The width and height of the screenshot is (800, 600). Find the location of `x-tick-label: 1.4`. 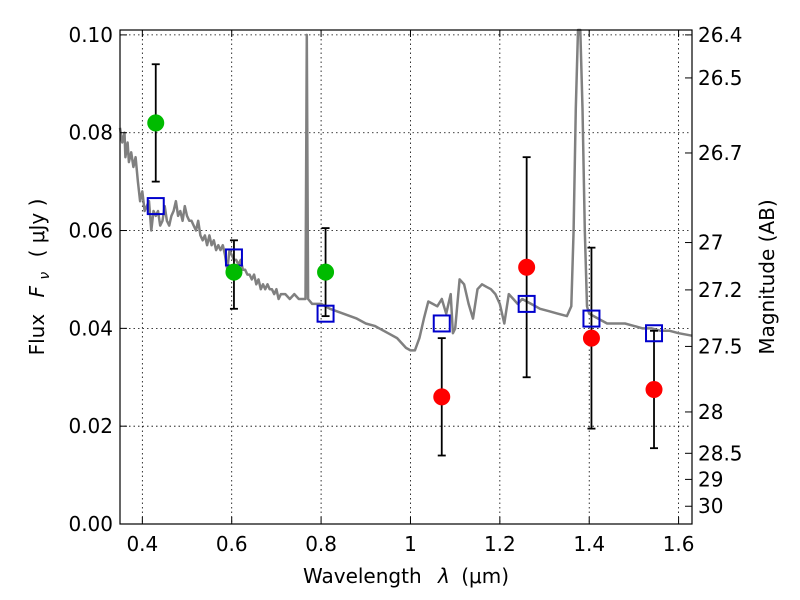

x-tick-label: 1.4 is located at coordinates (589, 544).